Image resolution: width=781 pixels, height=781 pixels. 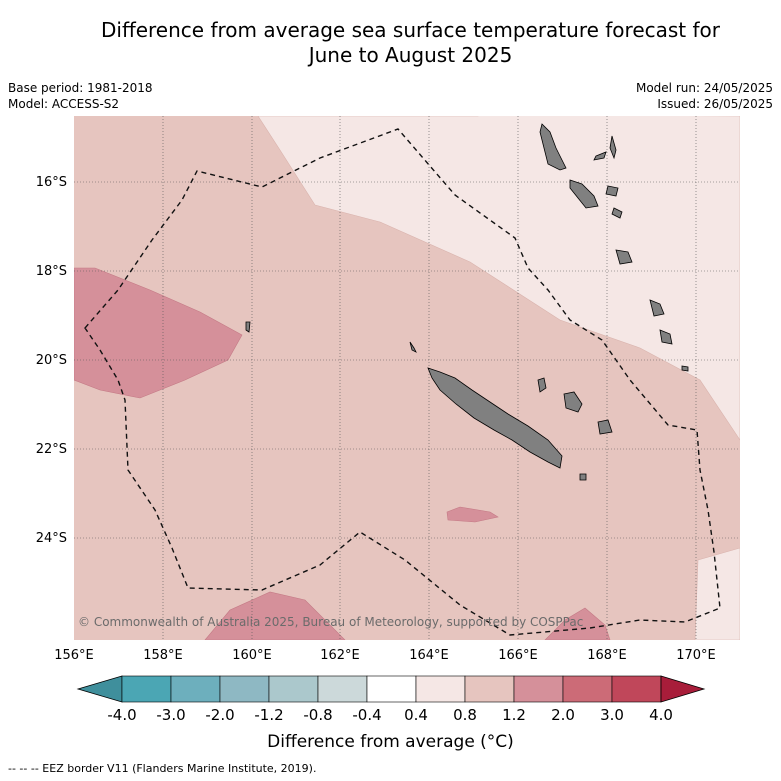 I want to click on colorbar-tick-label: 1.2, so click(x=514, y=715).